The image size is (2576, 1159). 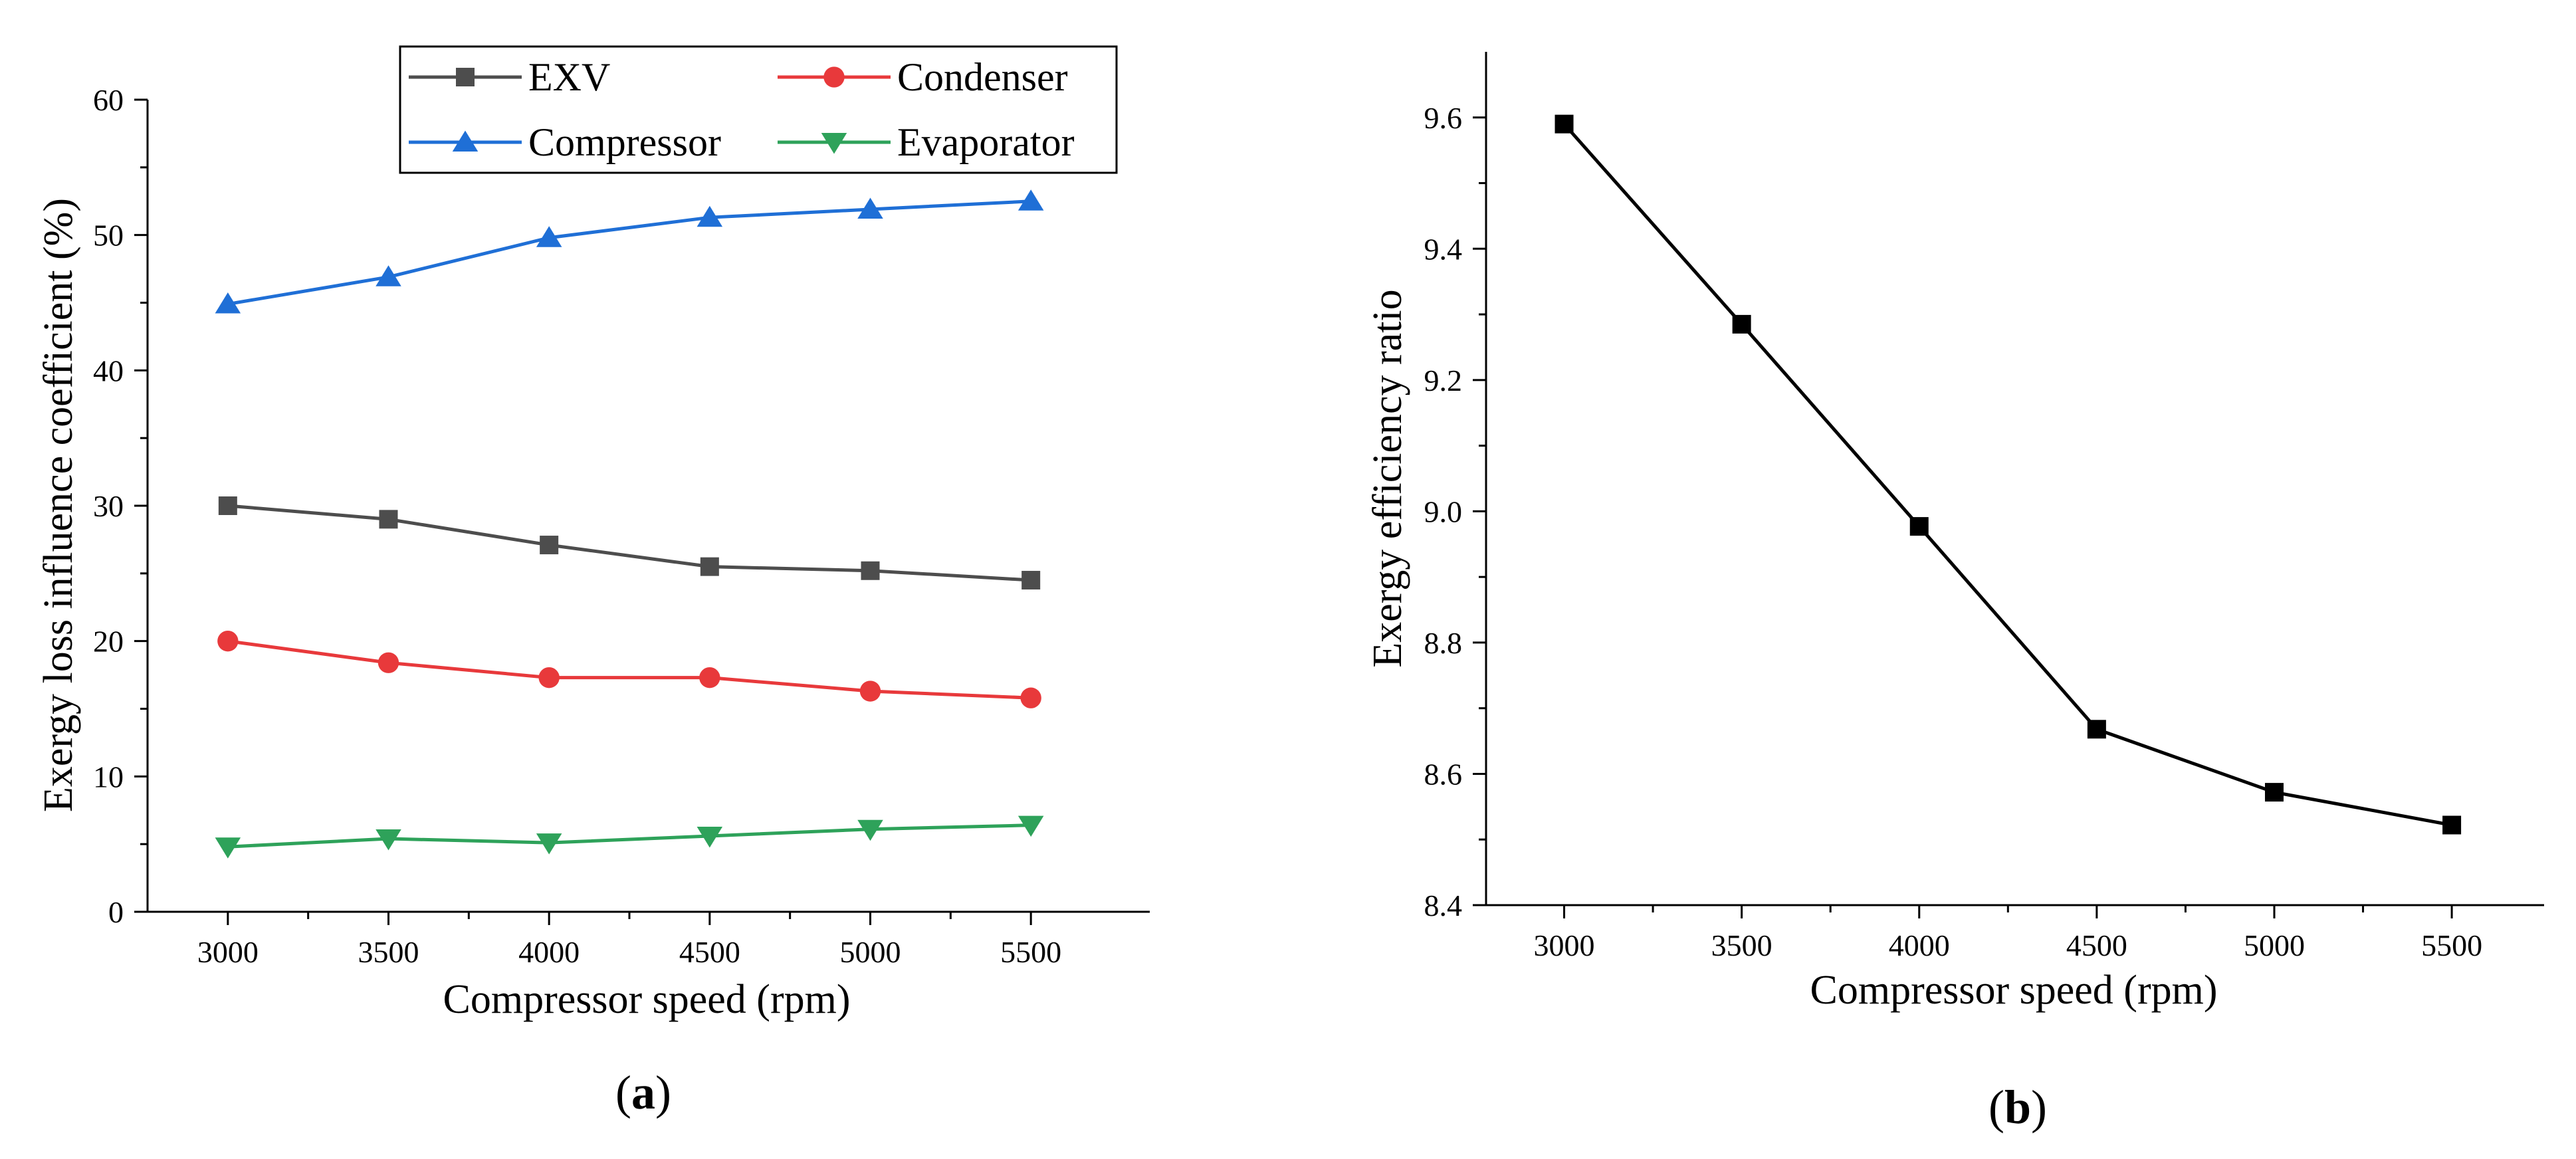 What do you see at coordinates (2014, 991) in the screenshot?
I see `chart-b-xlabel: Compressor speed (rpm)` at bounding box center [2014, 991].